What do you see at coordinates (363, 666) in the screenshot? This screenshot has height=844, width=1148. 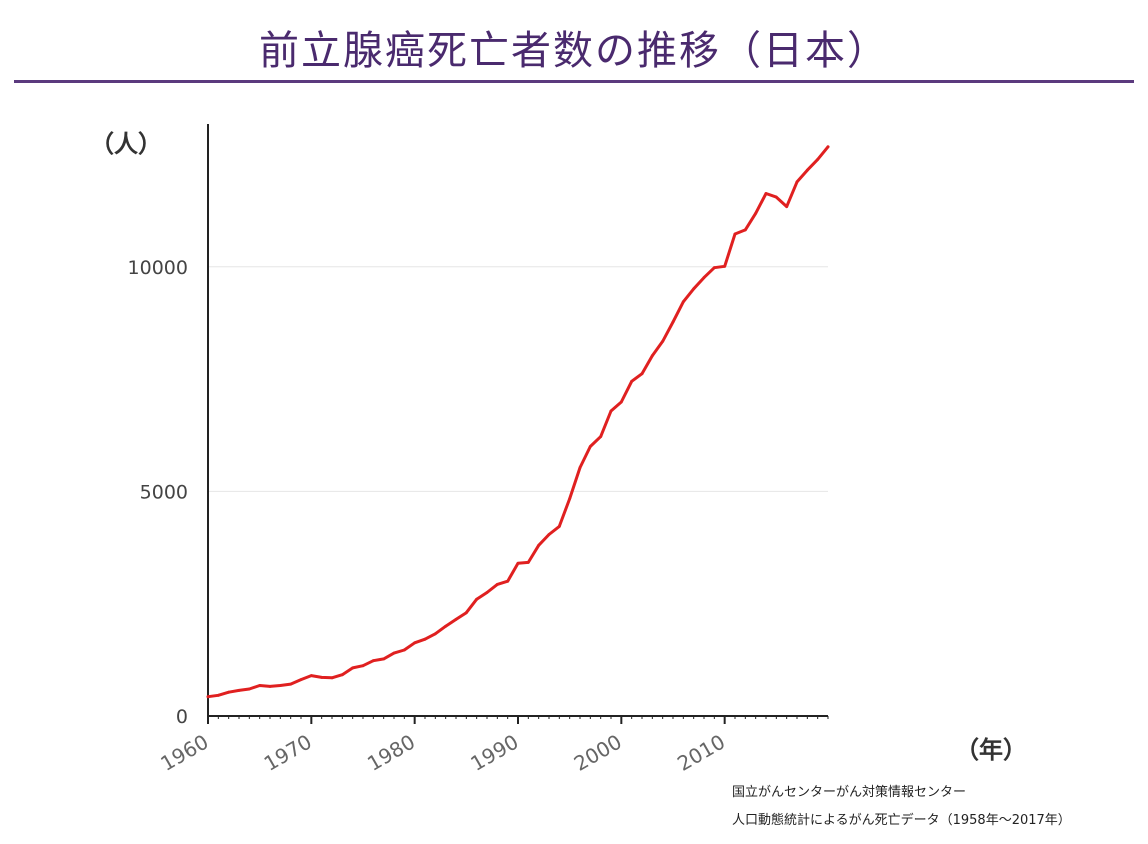 I see `data-point-1975` at bounding box center [363, 666].